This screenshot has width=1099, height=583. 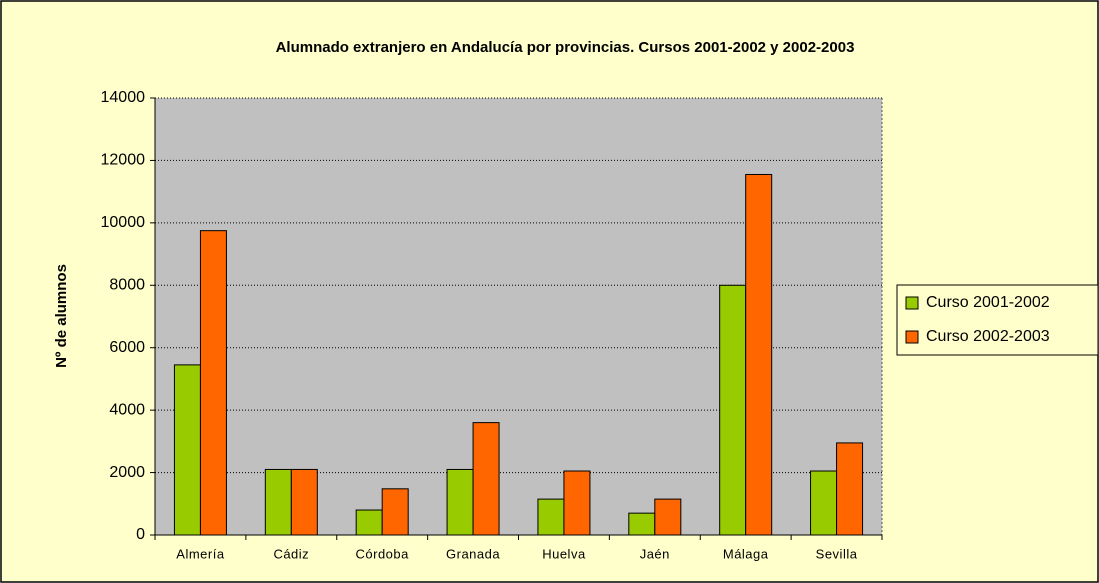 What do you see at coordinates (564, 553) in the screenshot?
I see `x-tick-label: Huelva` at bounding box center [564, 553].